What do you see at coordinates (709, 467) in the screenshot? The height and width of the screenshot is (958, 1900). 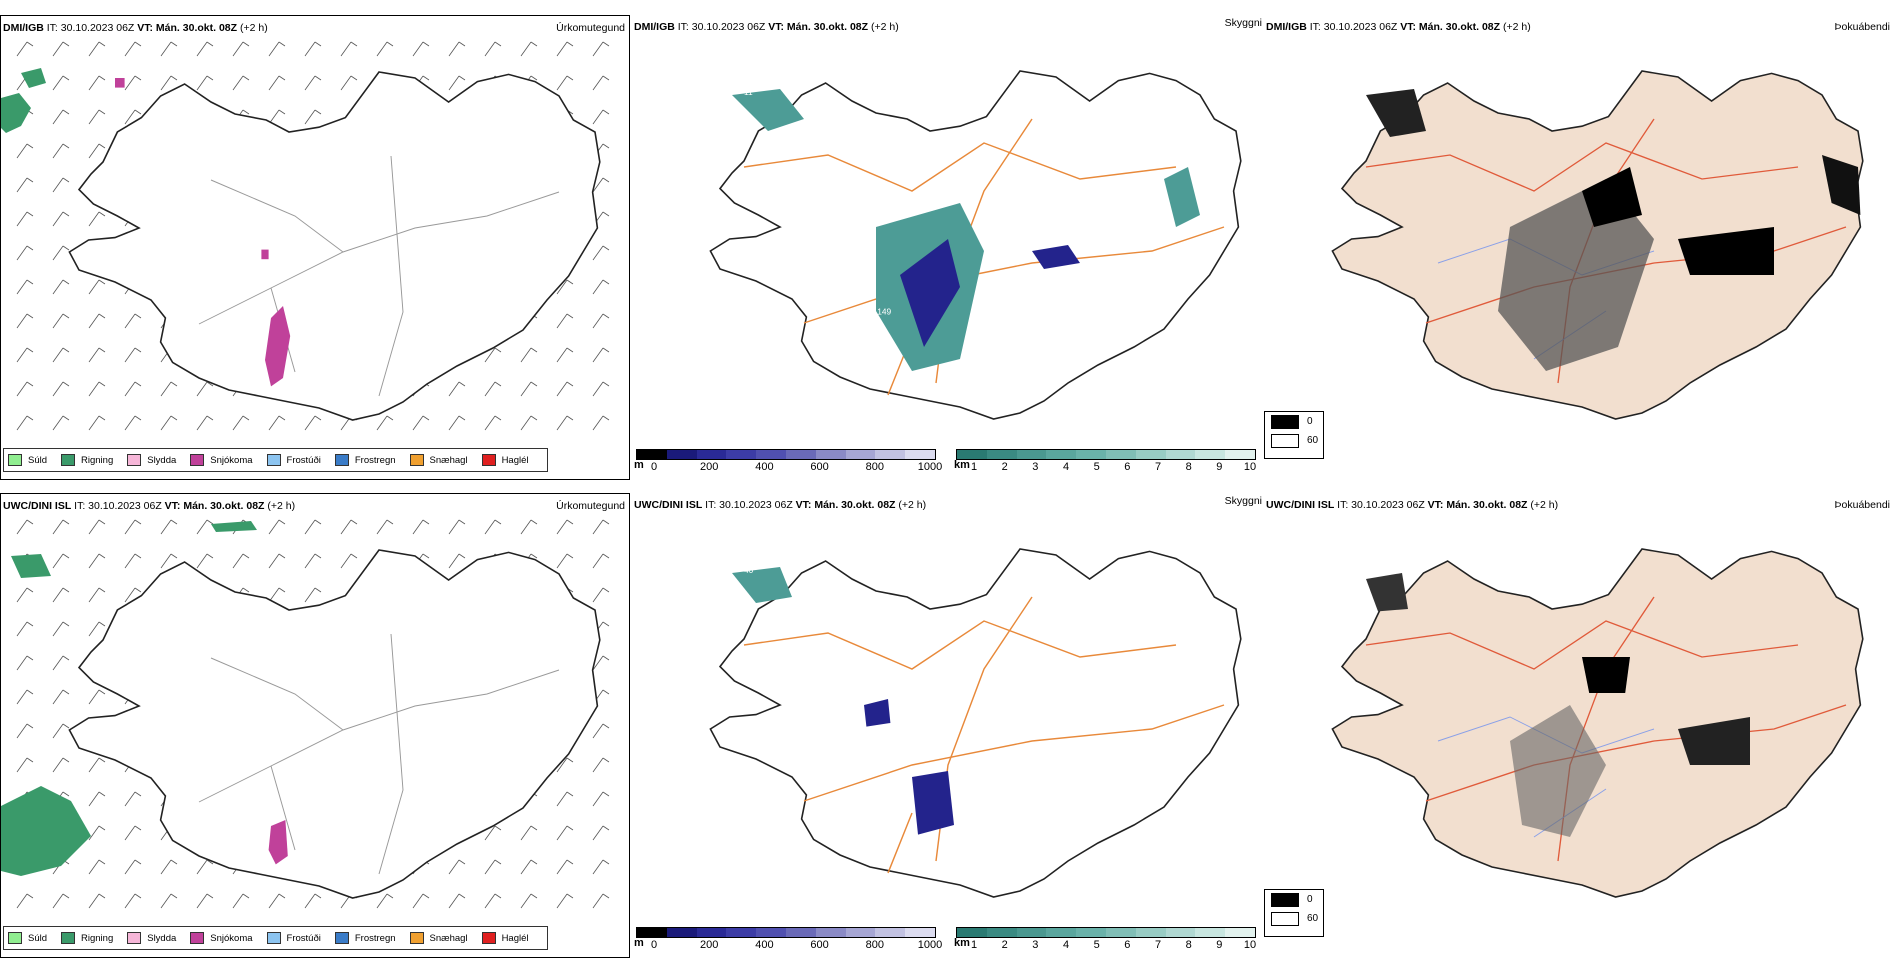 I see `colorbar-tick: 200` at bounding box center [709, 467].